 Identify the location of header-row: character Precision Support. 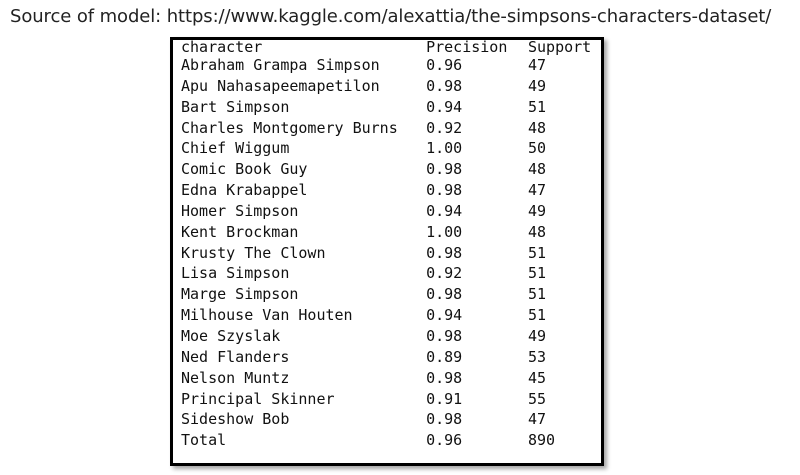
(391, 47).